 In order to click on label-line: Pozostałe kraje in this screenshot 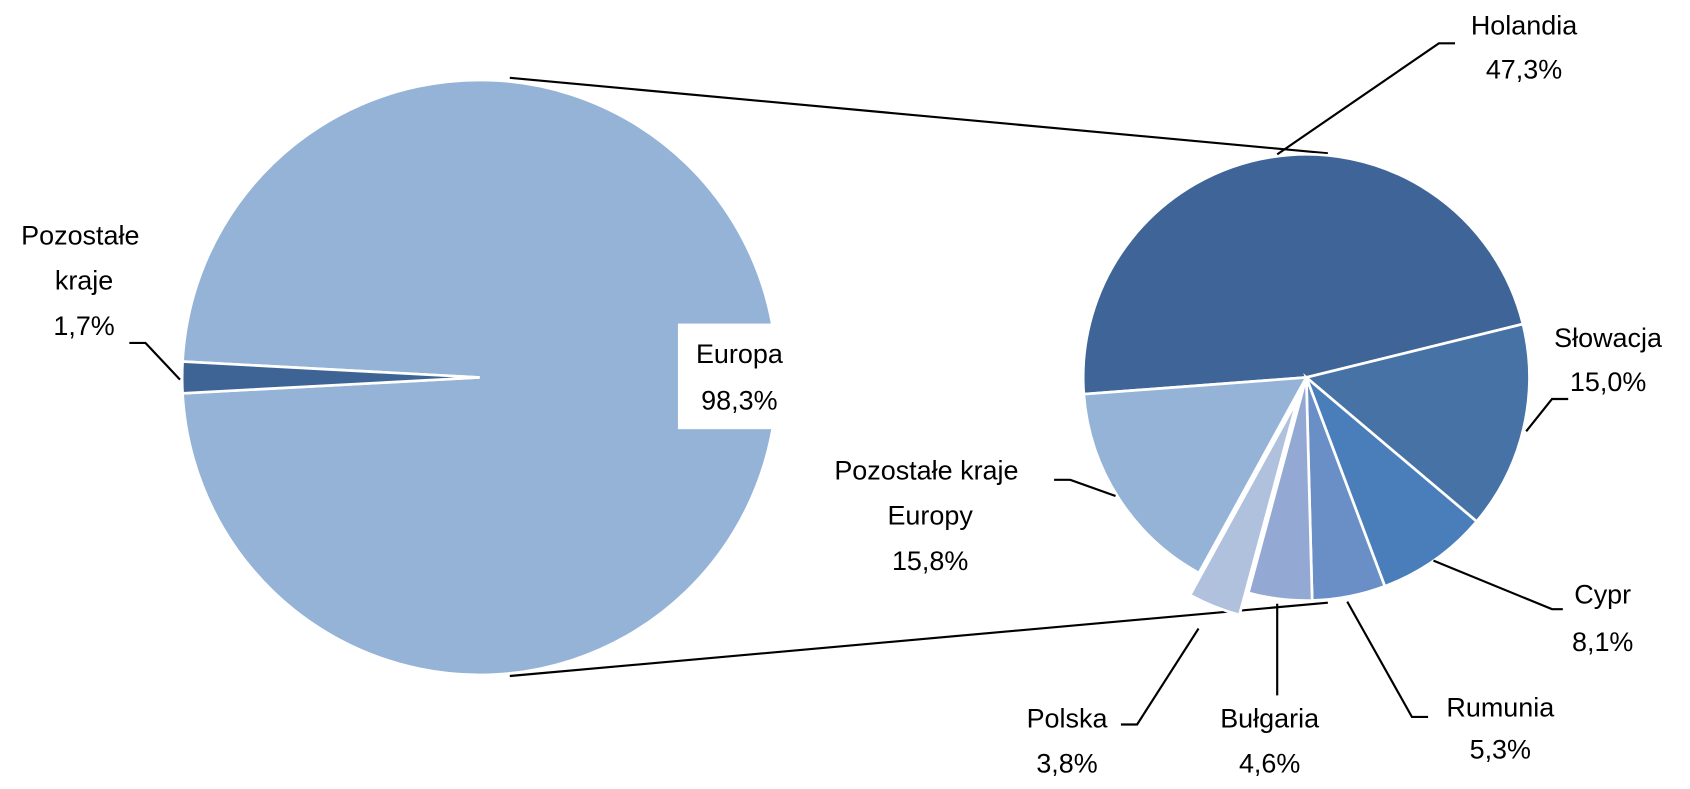, I will do `click(930, 470)`.